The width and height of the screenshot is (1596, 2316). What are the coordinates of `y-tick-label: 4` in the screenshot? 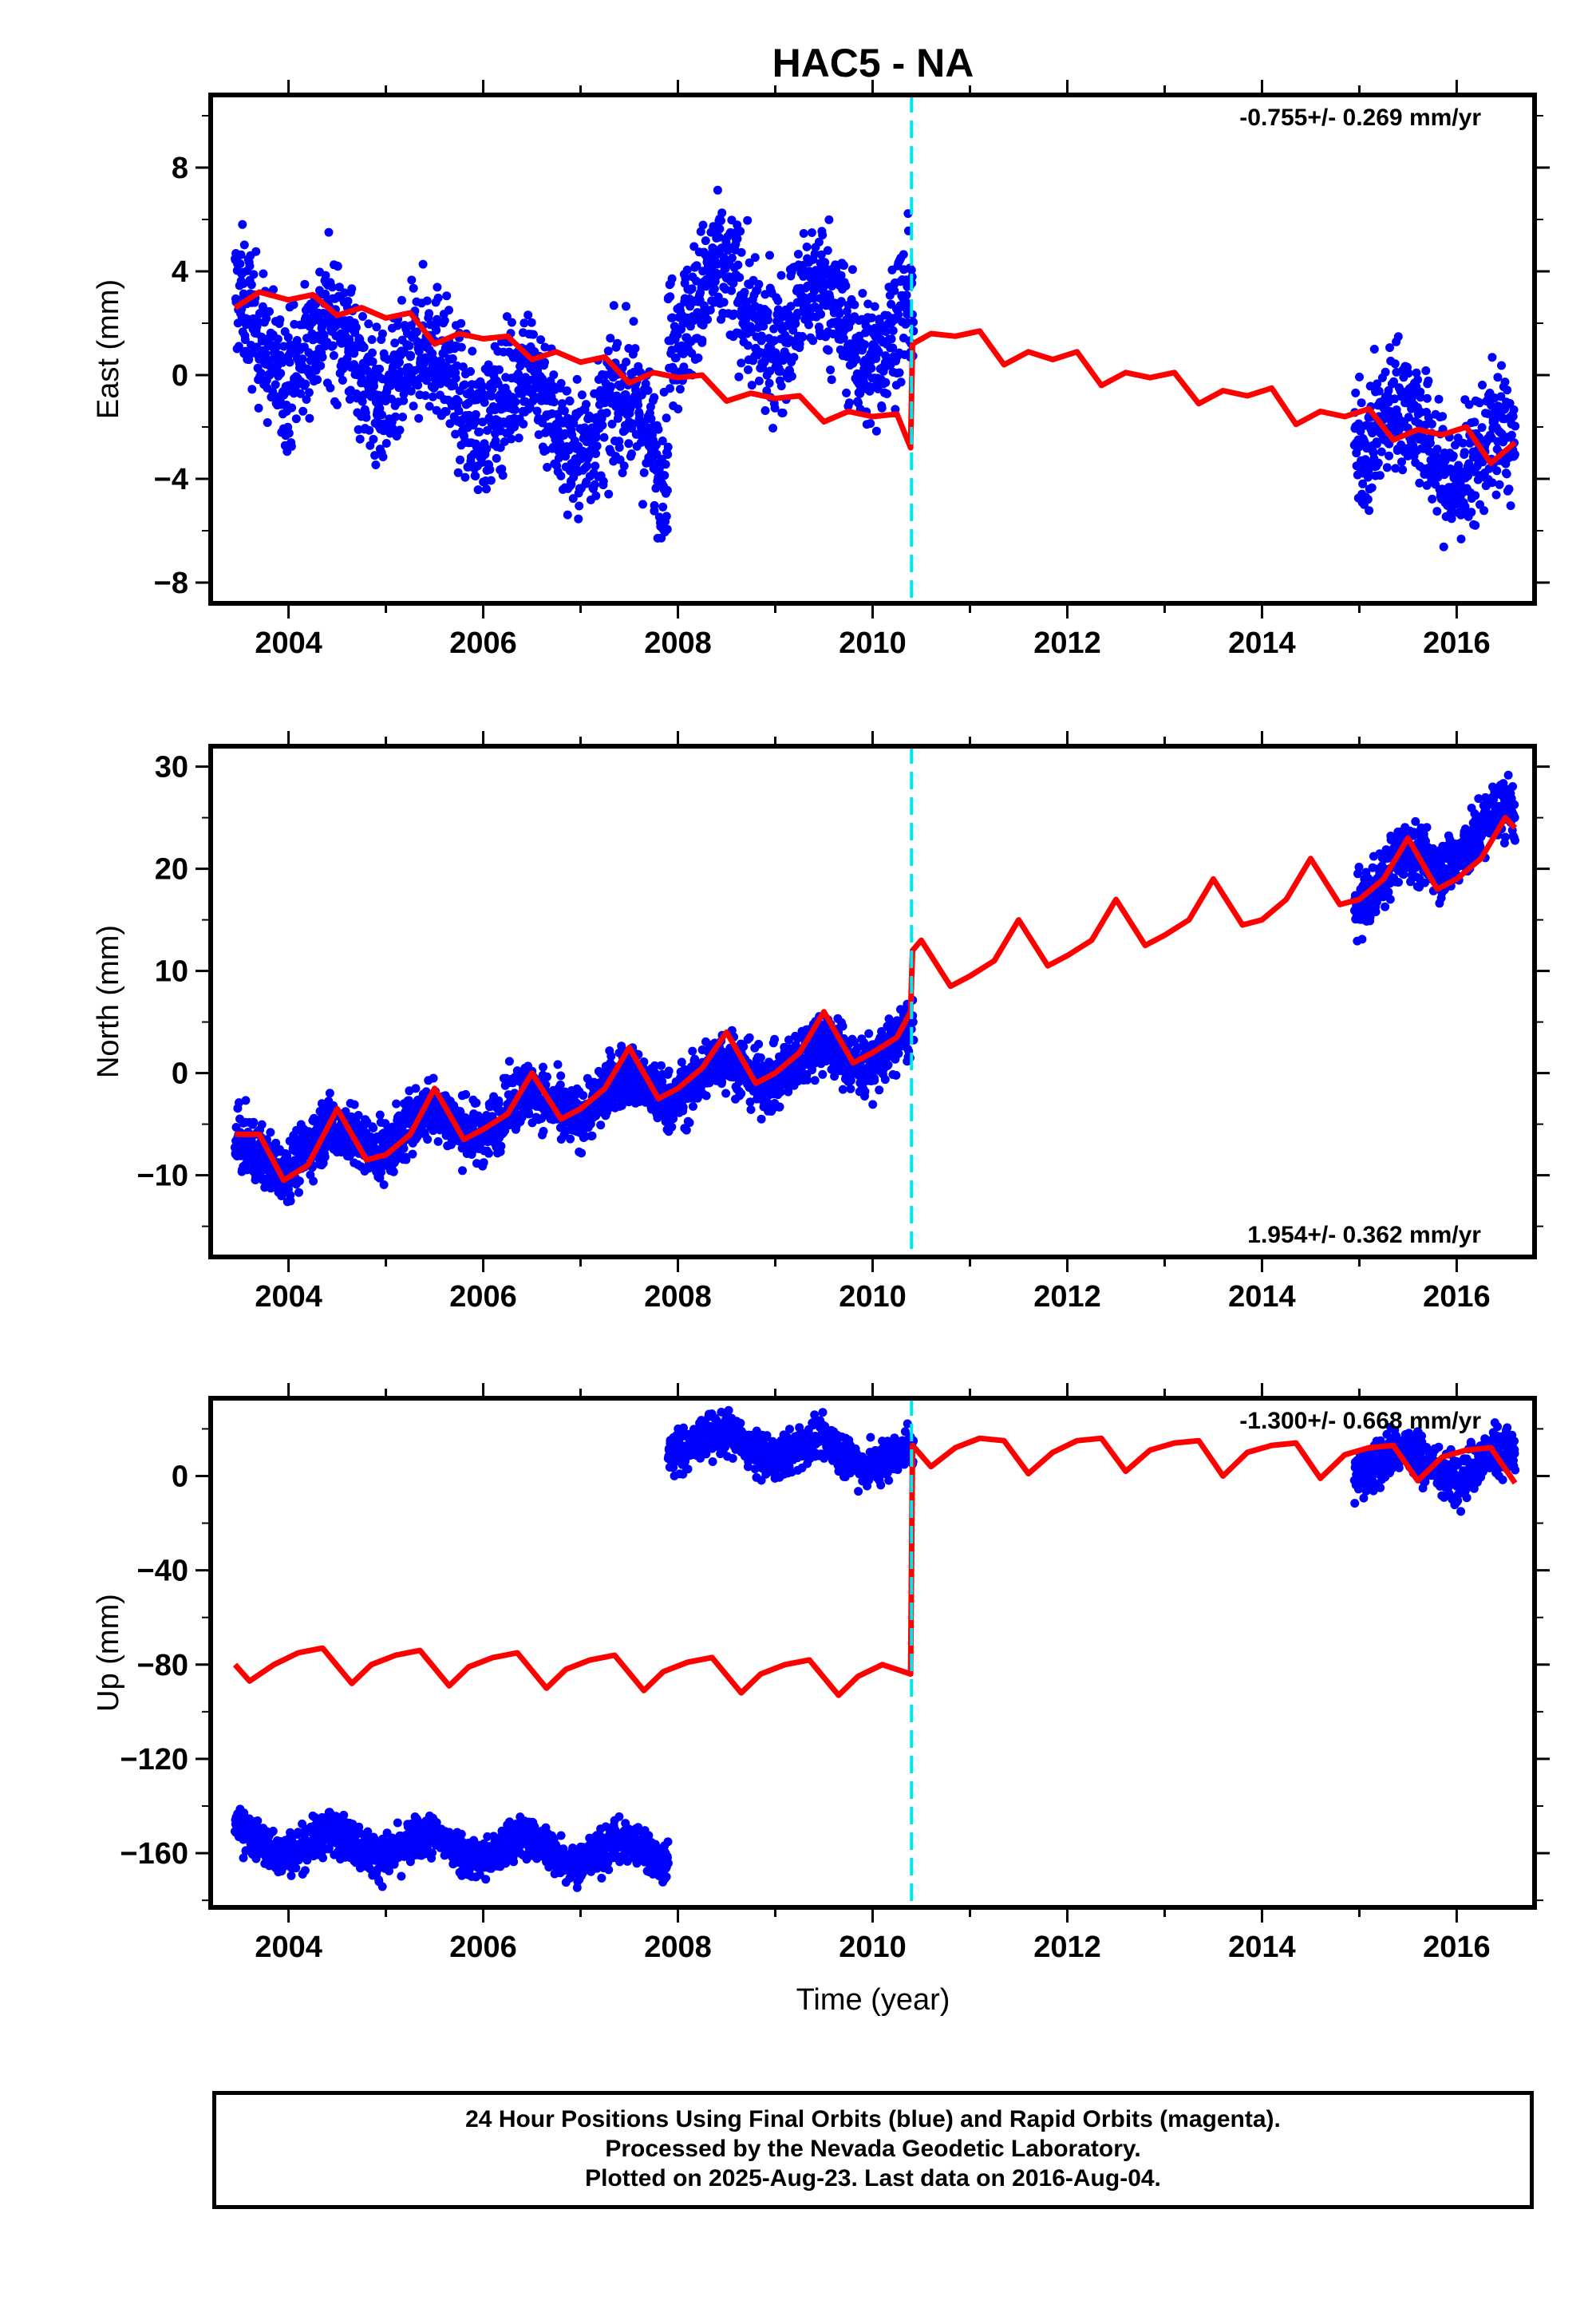 It's located at (180, 272).